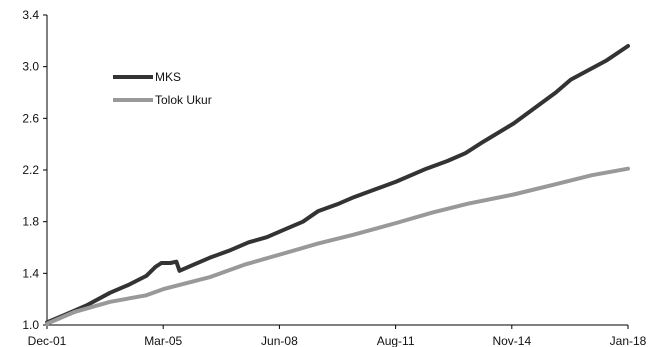 This screenshot has width=660, height=347. I want to click on x-tick-label: Dec-01, so click(47, 340).